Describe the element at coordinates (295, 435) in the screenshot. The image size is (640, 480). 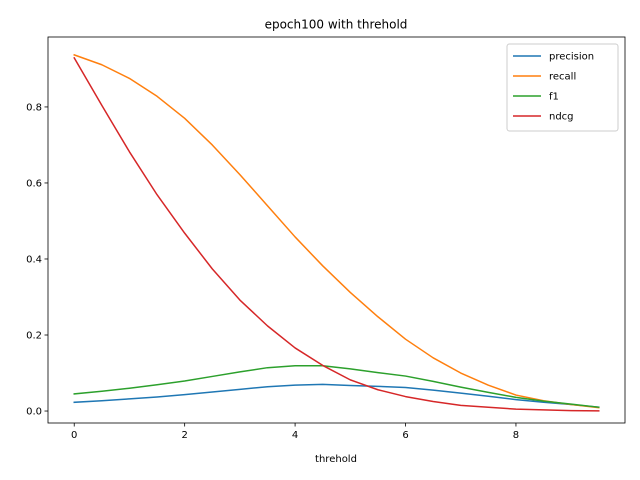
I see `x-tick-label: 4` at that location.